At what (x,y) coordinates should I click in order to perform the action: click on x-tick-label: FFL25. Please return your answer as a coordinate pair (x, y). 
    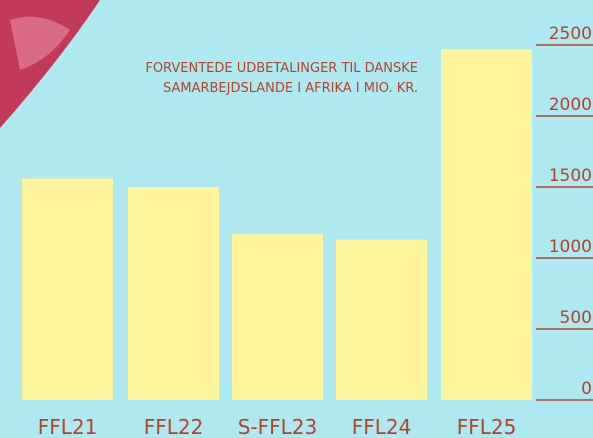
    Looking at the image, I should click on (487, 426).